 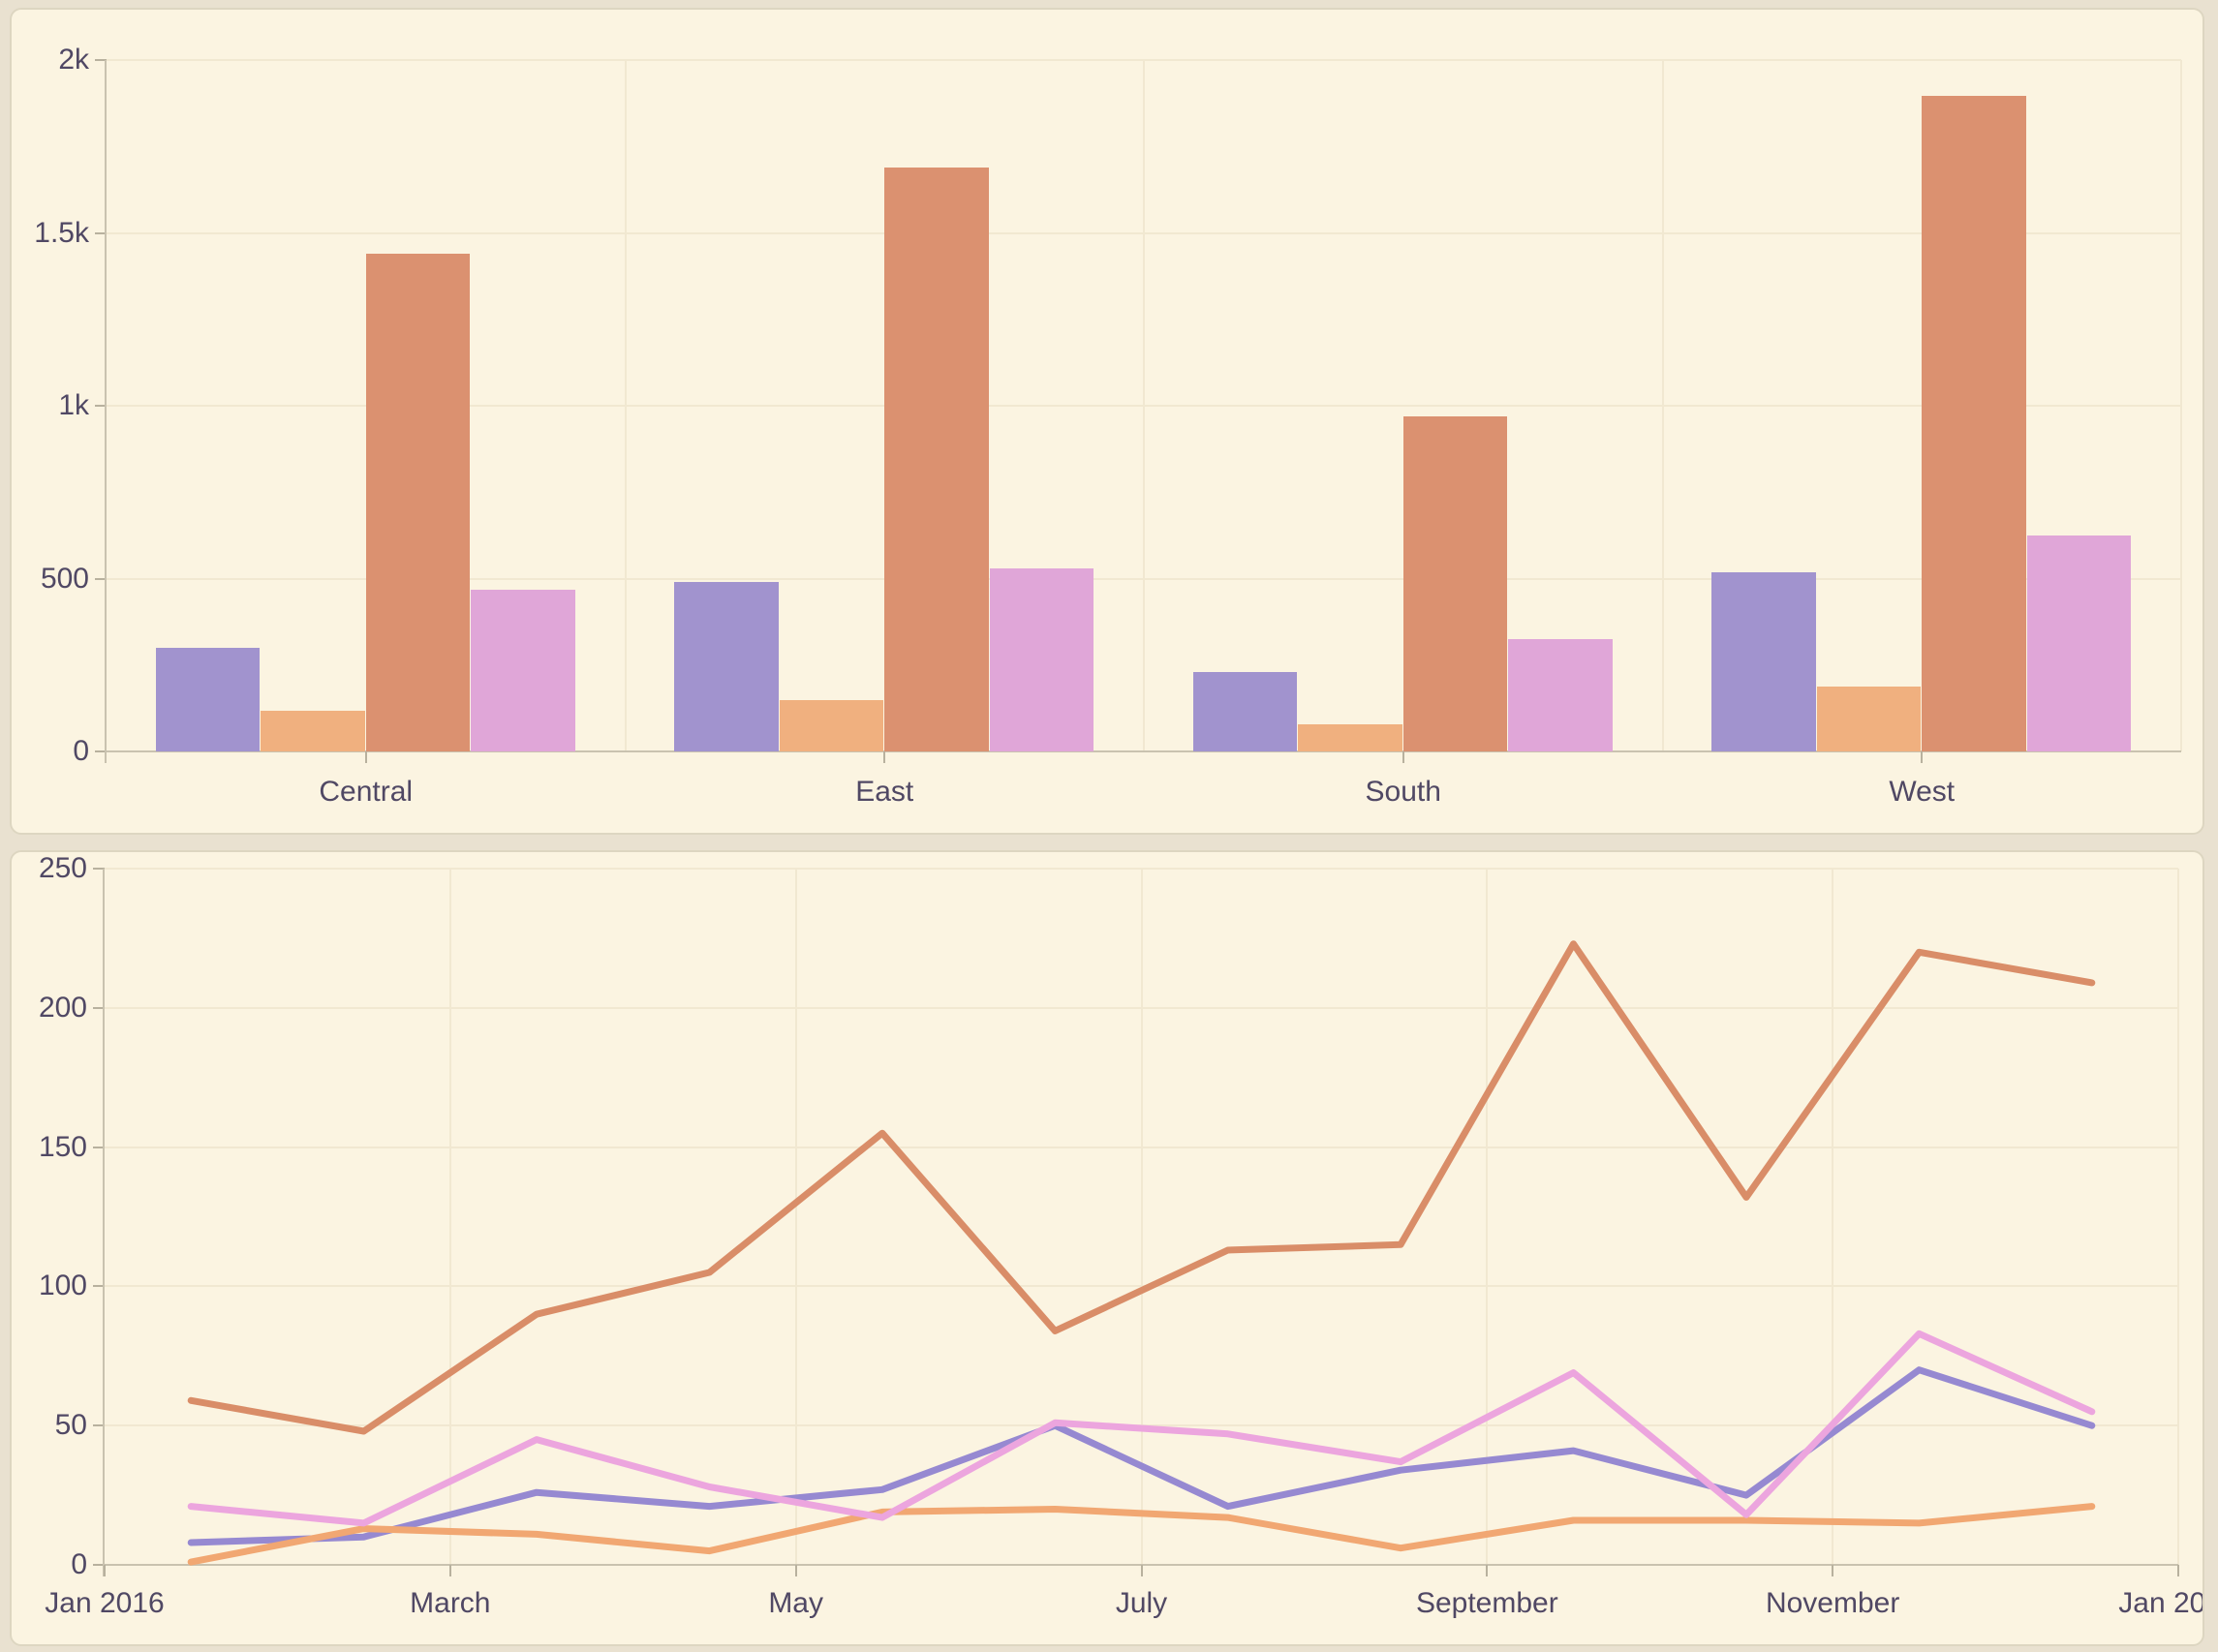 I want to click on y-axis-tick-label: 50, so click(x=70, y=1425).